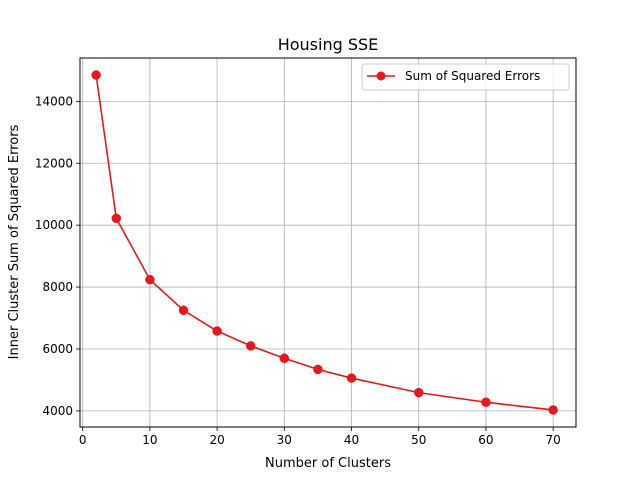  What do you see at coordinates (381, 76) in the screenshot?
I see `legend-marker-swatch` at bounding box center [381, 76].